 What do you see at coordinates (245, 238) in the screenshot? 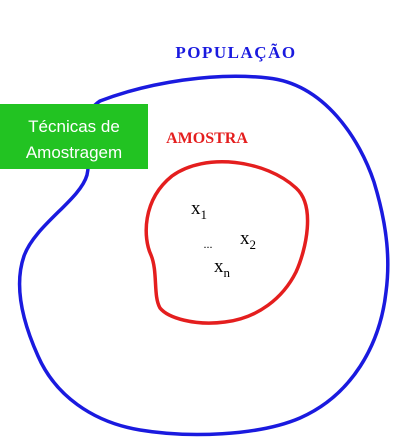
I see `element-x2-base: x` at bounding box center [245, 238].